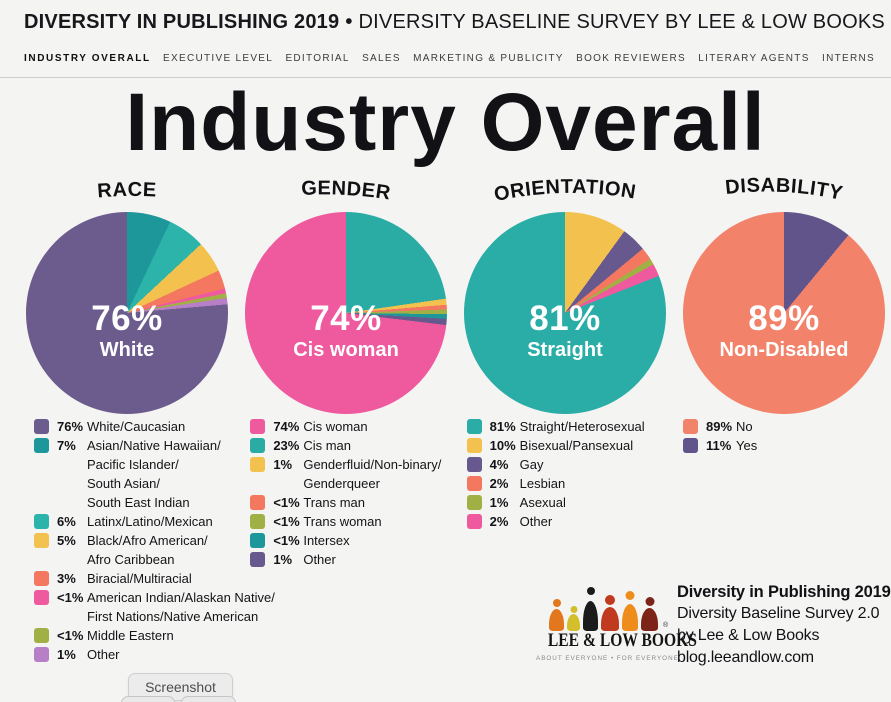  I want to click on pie-orientation: 81% Straight, so click(565, 313).